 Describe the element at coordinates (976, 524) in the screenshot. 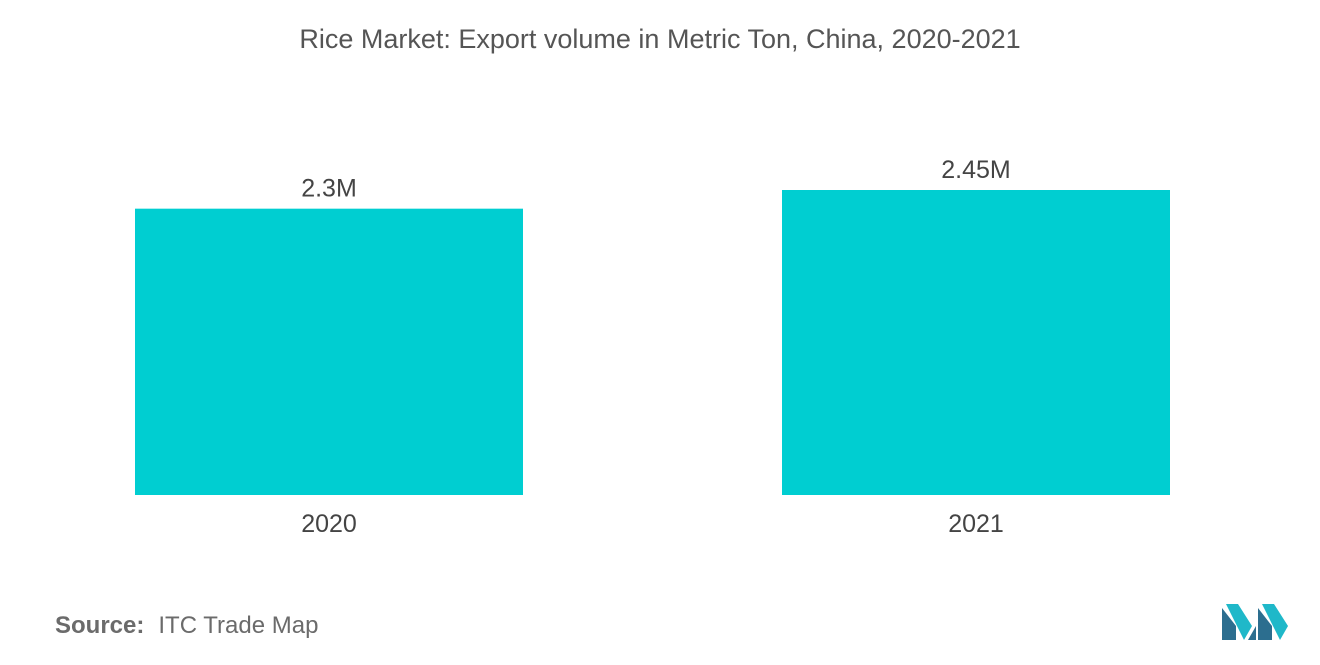

I see `x-tick-label-2021: 2021` at that location.